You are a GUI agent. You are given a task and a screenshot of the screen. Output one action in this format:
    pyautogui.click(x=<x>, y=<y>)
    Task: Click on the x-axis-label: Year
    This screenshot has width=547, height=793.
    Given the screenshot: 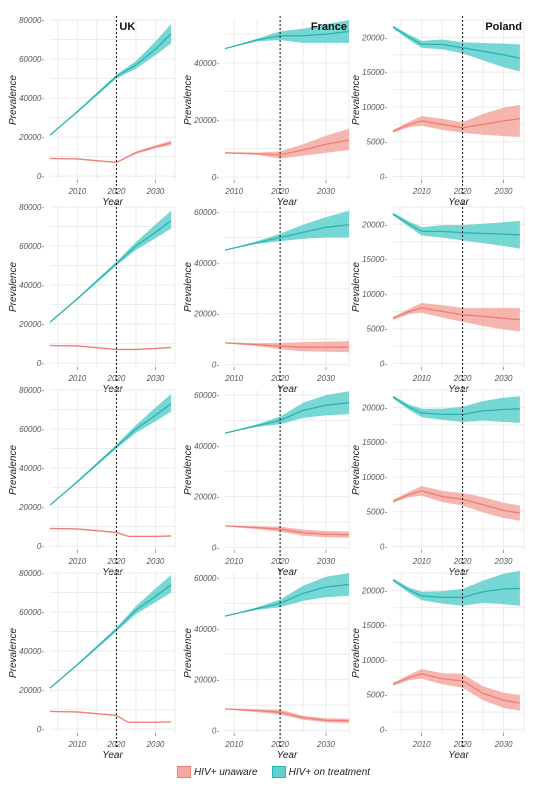 What is the action you would take?
    pyautogui.click(x=112, y=755)
    